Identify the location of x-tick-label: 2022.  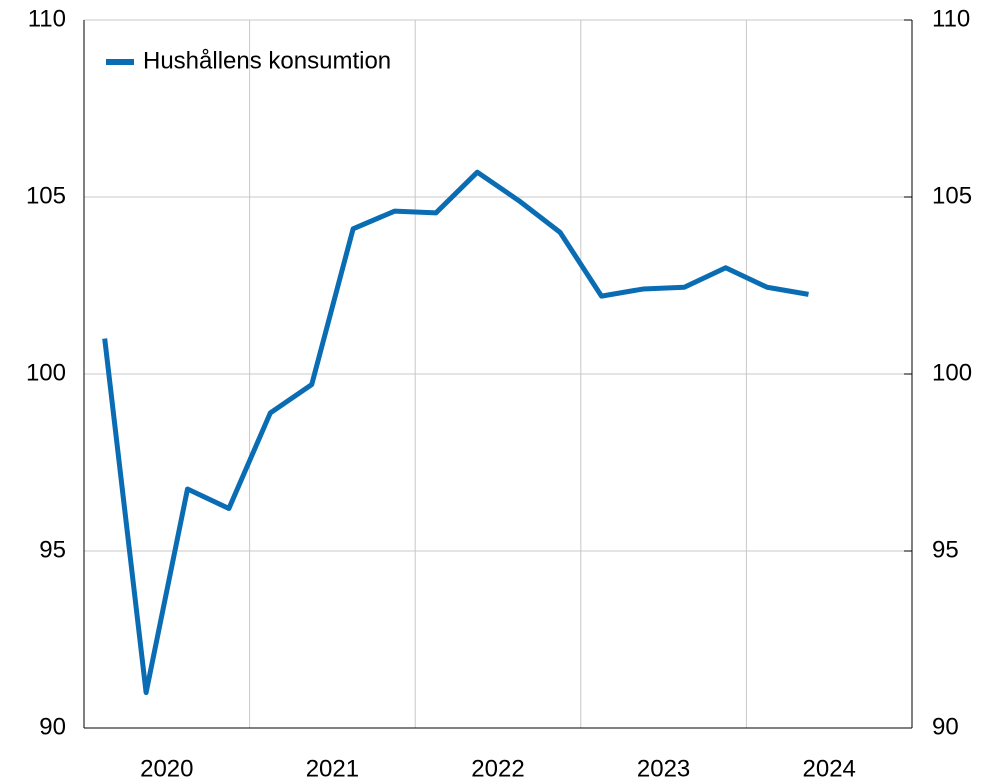
(497, 768).